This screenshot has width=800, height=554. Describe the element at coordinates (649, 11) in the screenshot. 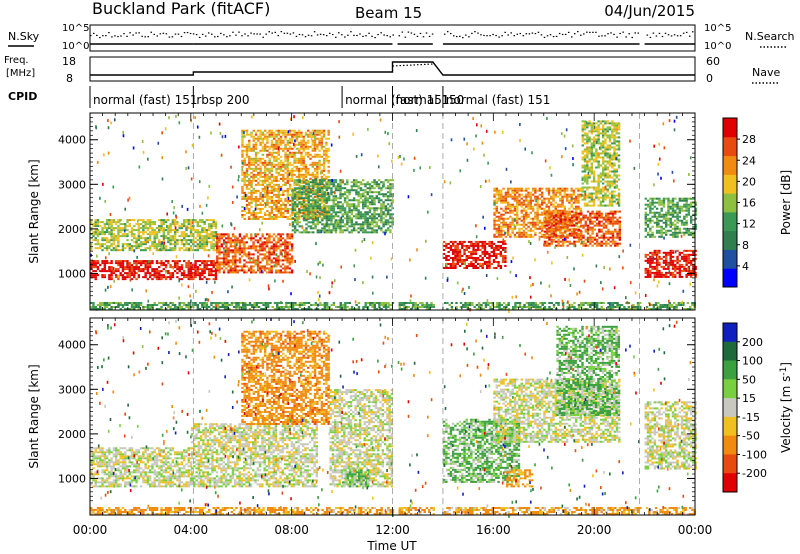

I see `date-label: 04/Jun/2015` at that location.